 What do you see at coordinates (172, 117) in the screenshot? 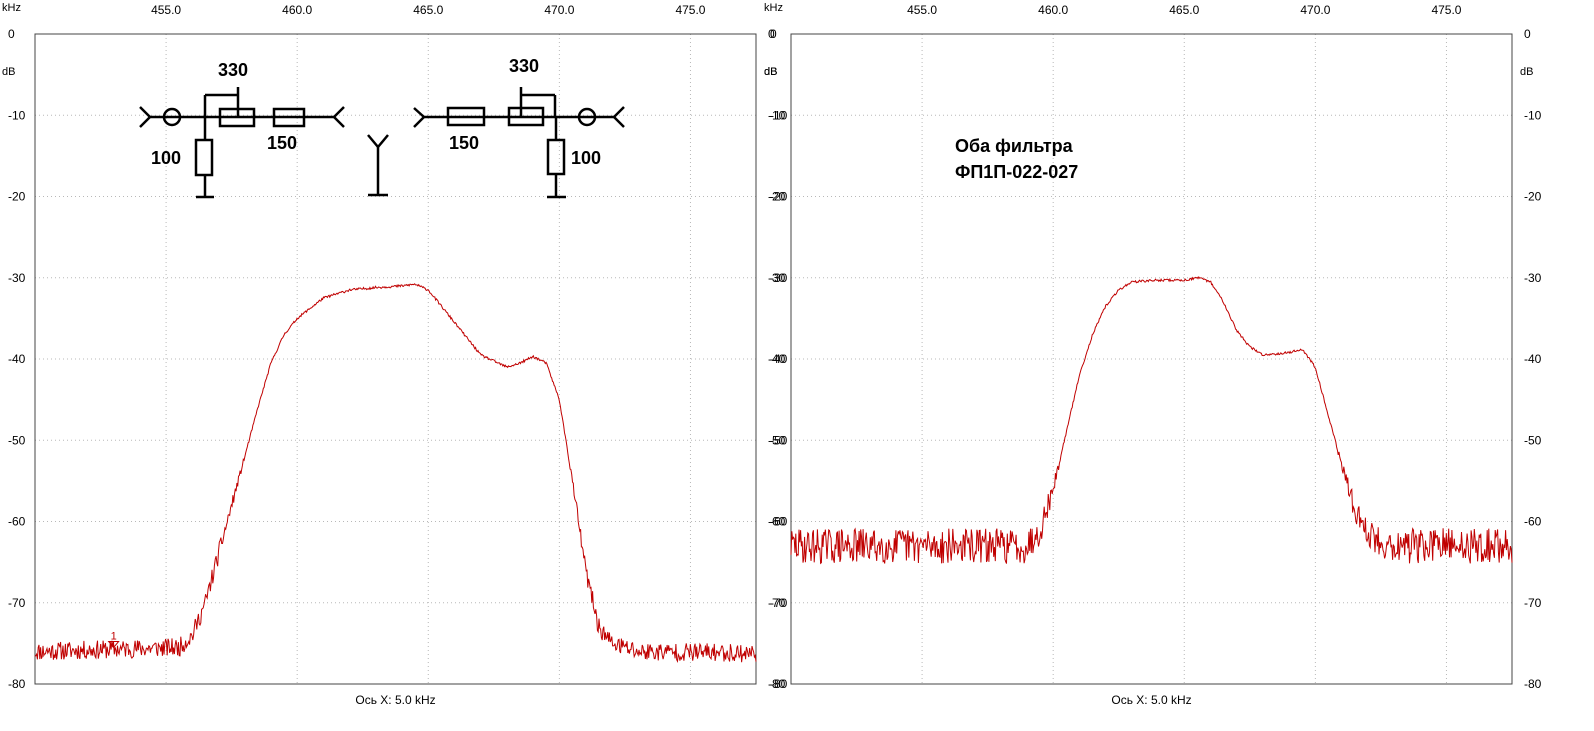
I see `source-circle-left` at bounding box center [172, 117].